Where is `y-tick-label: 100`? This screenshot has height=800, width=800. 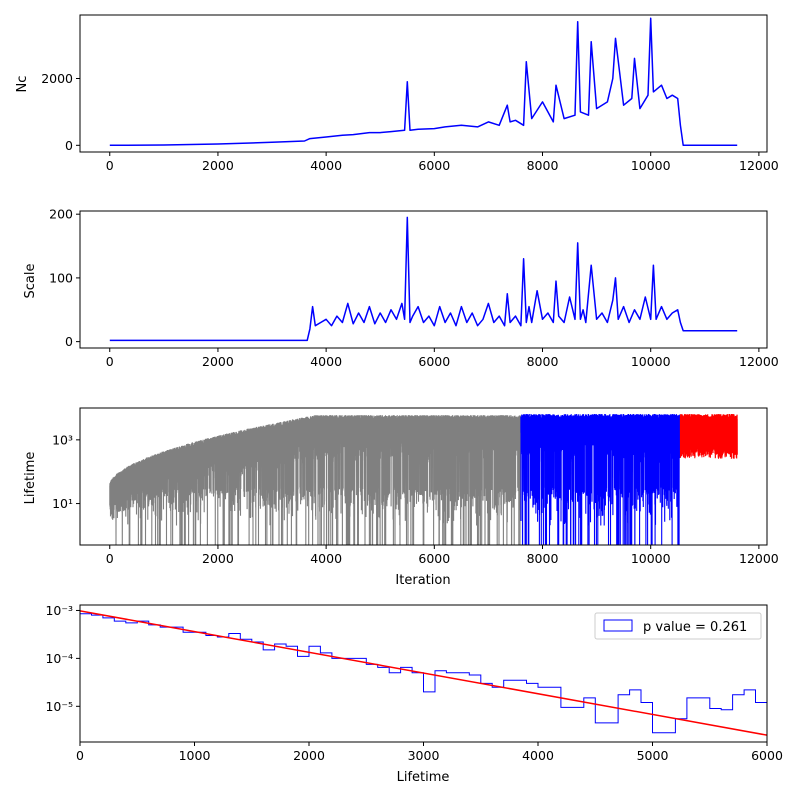
y-tick-label: 100 is located at coordinates (61, 277).